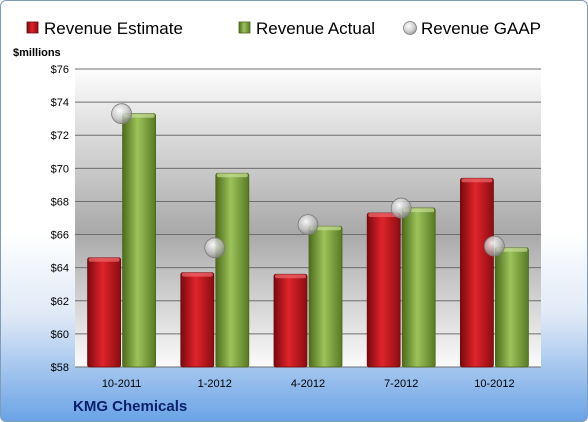  I want to click on y-tick-label: $68, so click(60, 202).